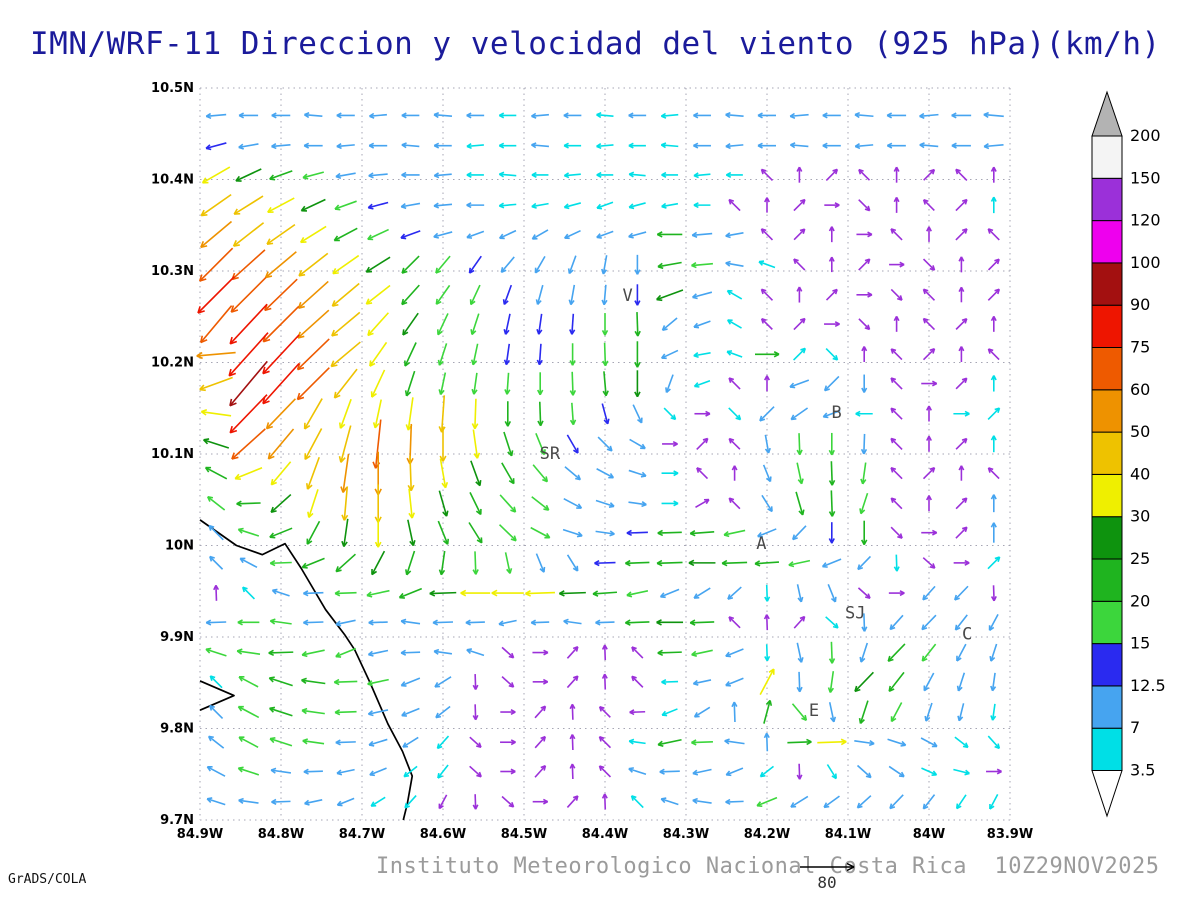  What do you see at coordinates (172, 271) in the screenshot?
I see `svg-text: 10.3N` at bounding box center [172, 271].